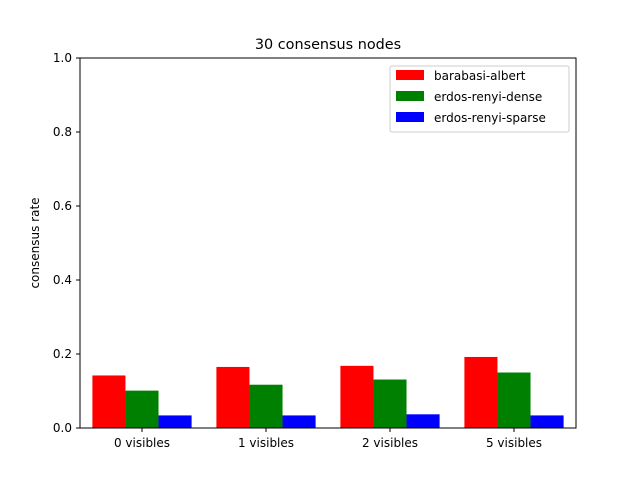 Image resolution: width=640 pixels, height=480 pixels. Describe the element at coordinates (62, 132) in the screenshot. I see `y-tick-label: 0.8` at that location.